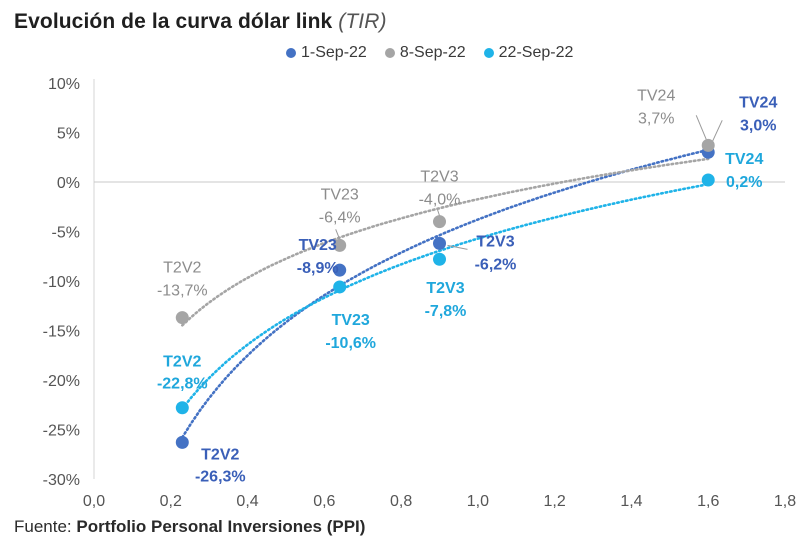 Image resolution: width=800 pixels, height=559 pixels. Describe the element at coordinates (66, 233) in the screenshot. I see `y-tick-label: -5%` at that location.